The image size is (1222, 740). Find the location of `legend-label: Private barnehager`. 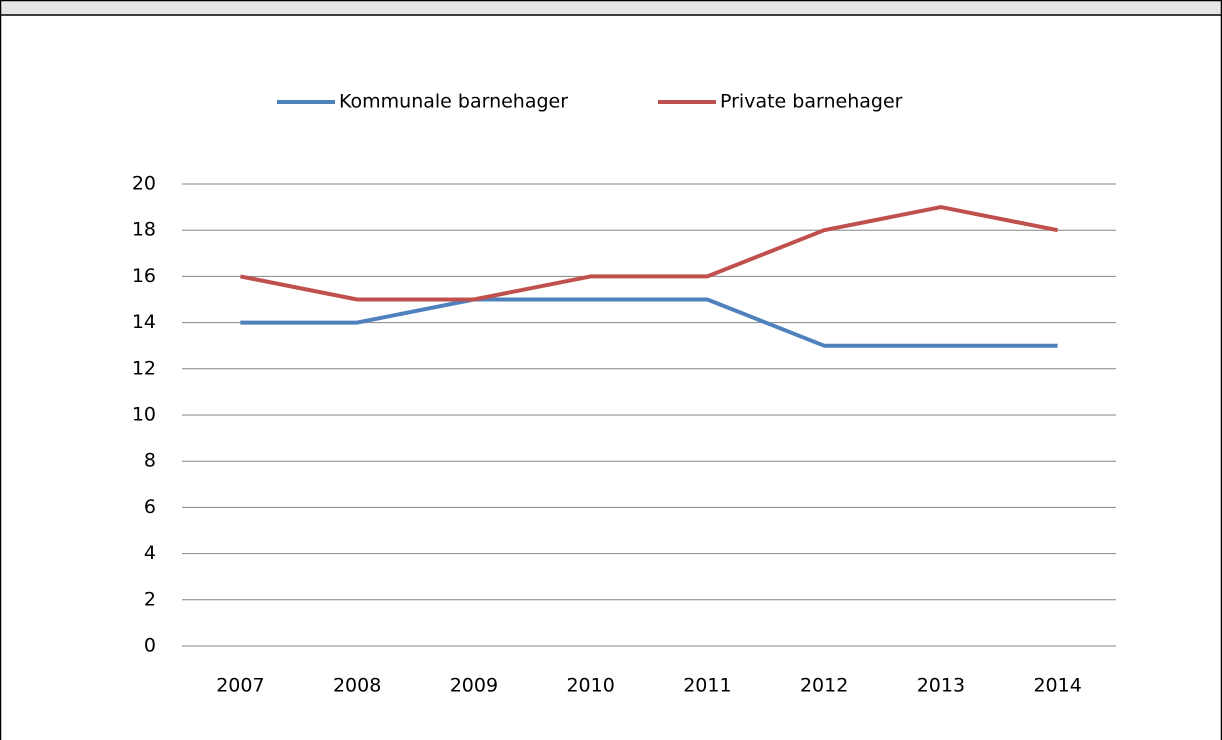

legend-label: Private barnehager is located at coordinates (811, 102).